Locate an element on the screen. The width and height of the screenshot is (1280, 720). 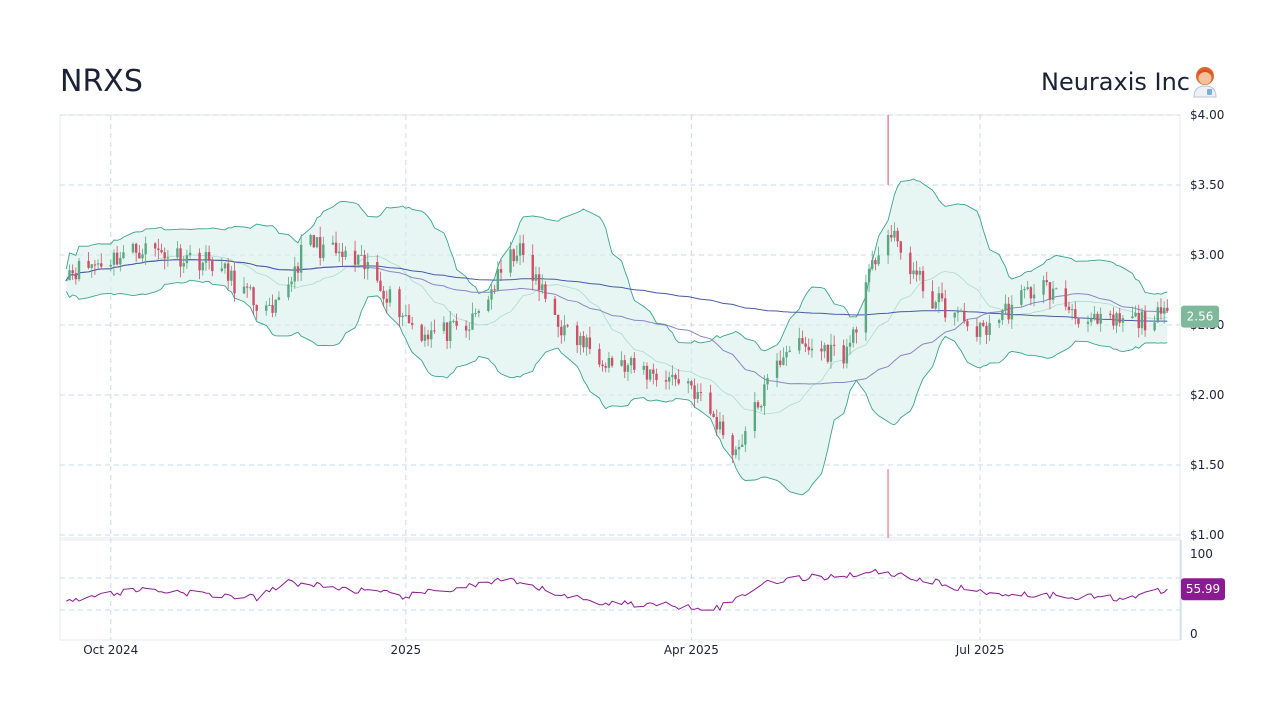
price-badge-label: 2.56 is located at coordinates (1200, 317).